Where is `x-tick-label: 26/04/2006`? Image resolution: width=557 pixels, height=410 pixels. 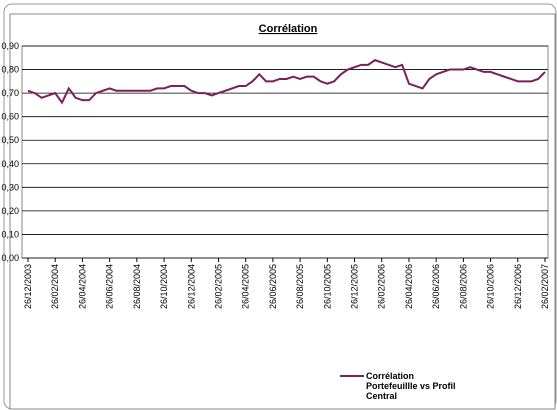
x-tick-label: 26/04/2006 is located at coordinates (409, 286).